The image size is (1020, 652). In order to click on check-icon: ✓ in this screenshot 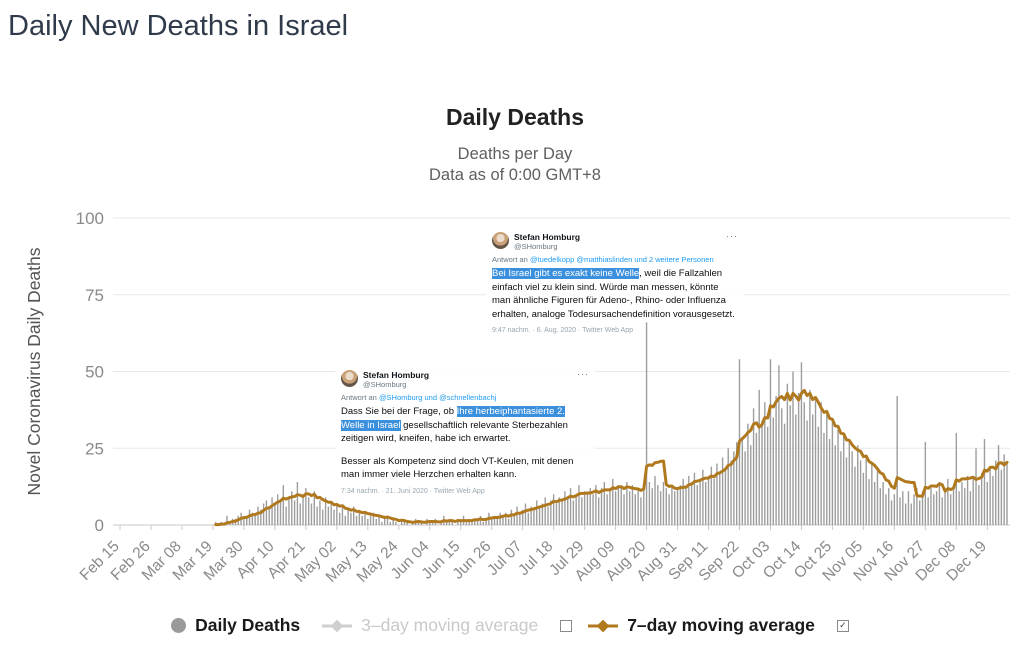, I will do `click(843, 625)`.